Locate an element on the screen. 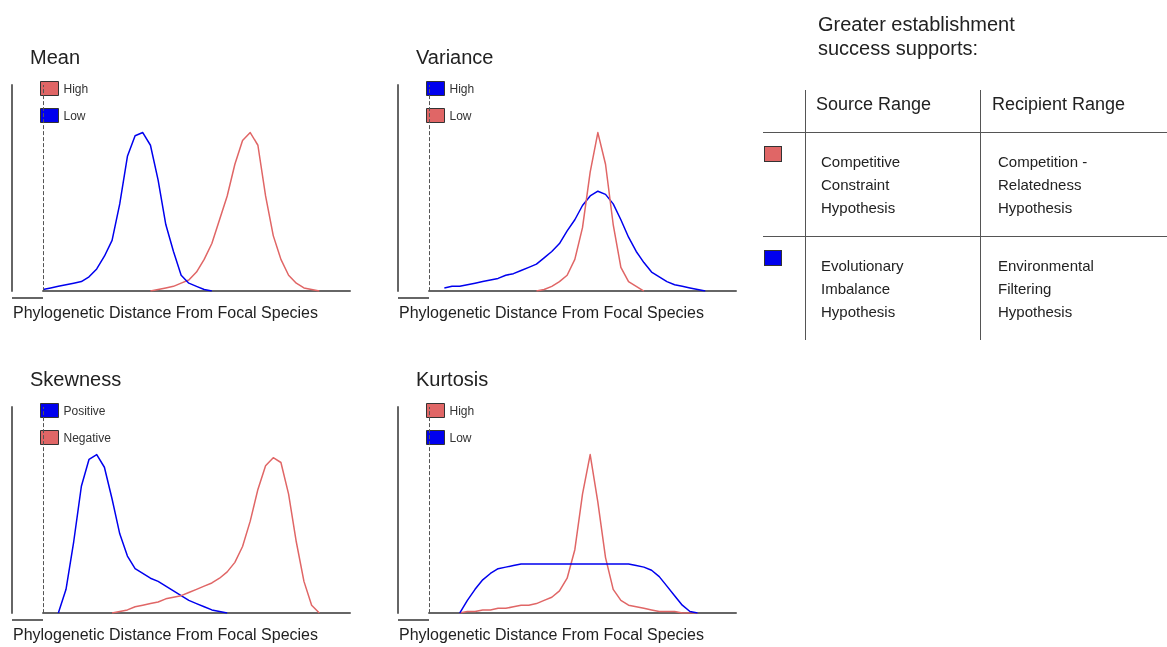 The image size is (1167, 647). text: Competitive Constraint Hypothesis is located at coordinates (861, 185).